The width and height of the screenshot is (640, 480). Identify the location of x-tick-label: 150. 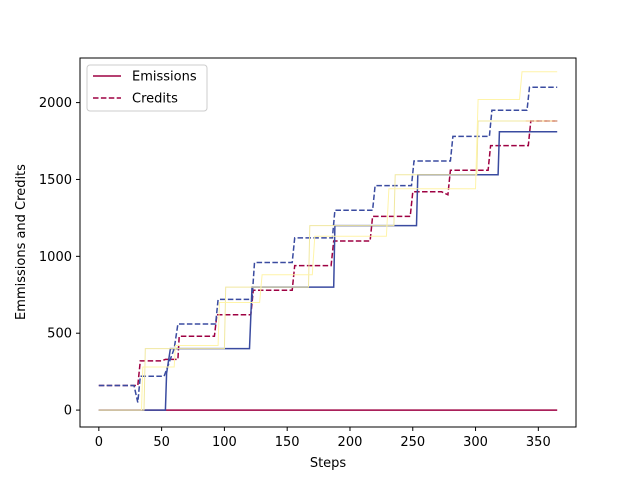
(287, 442).